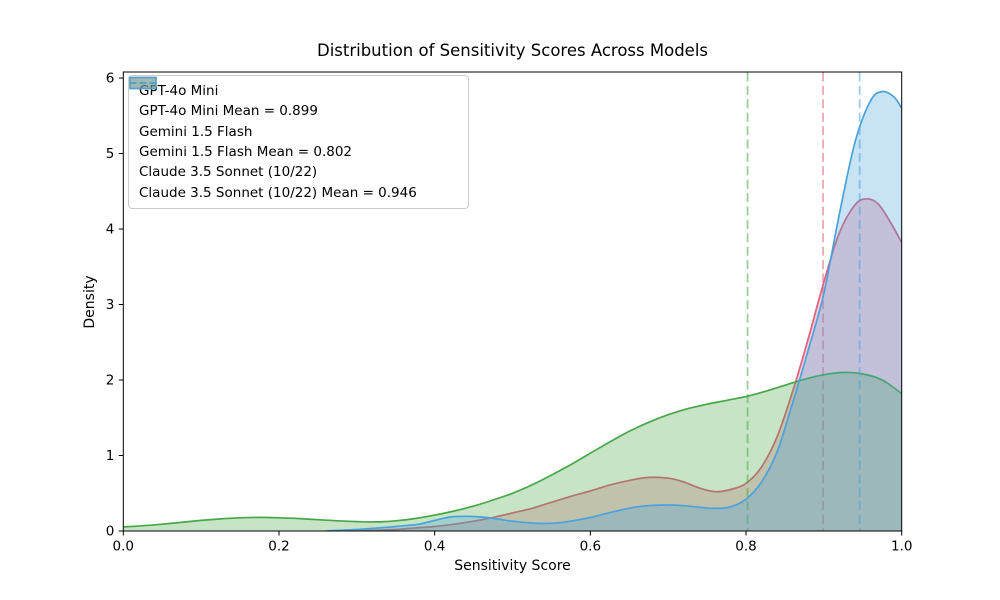 The image size is (1000, 600). Describe the element at coordinates (110, 79) in the screenshot. I see `y-tick-label: 6` at that location.